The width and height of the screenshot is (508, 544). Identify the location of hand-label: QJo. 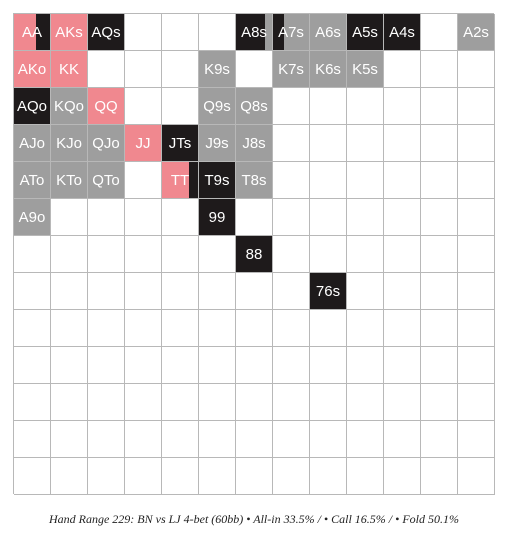
(106, 143).